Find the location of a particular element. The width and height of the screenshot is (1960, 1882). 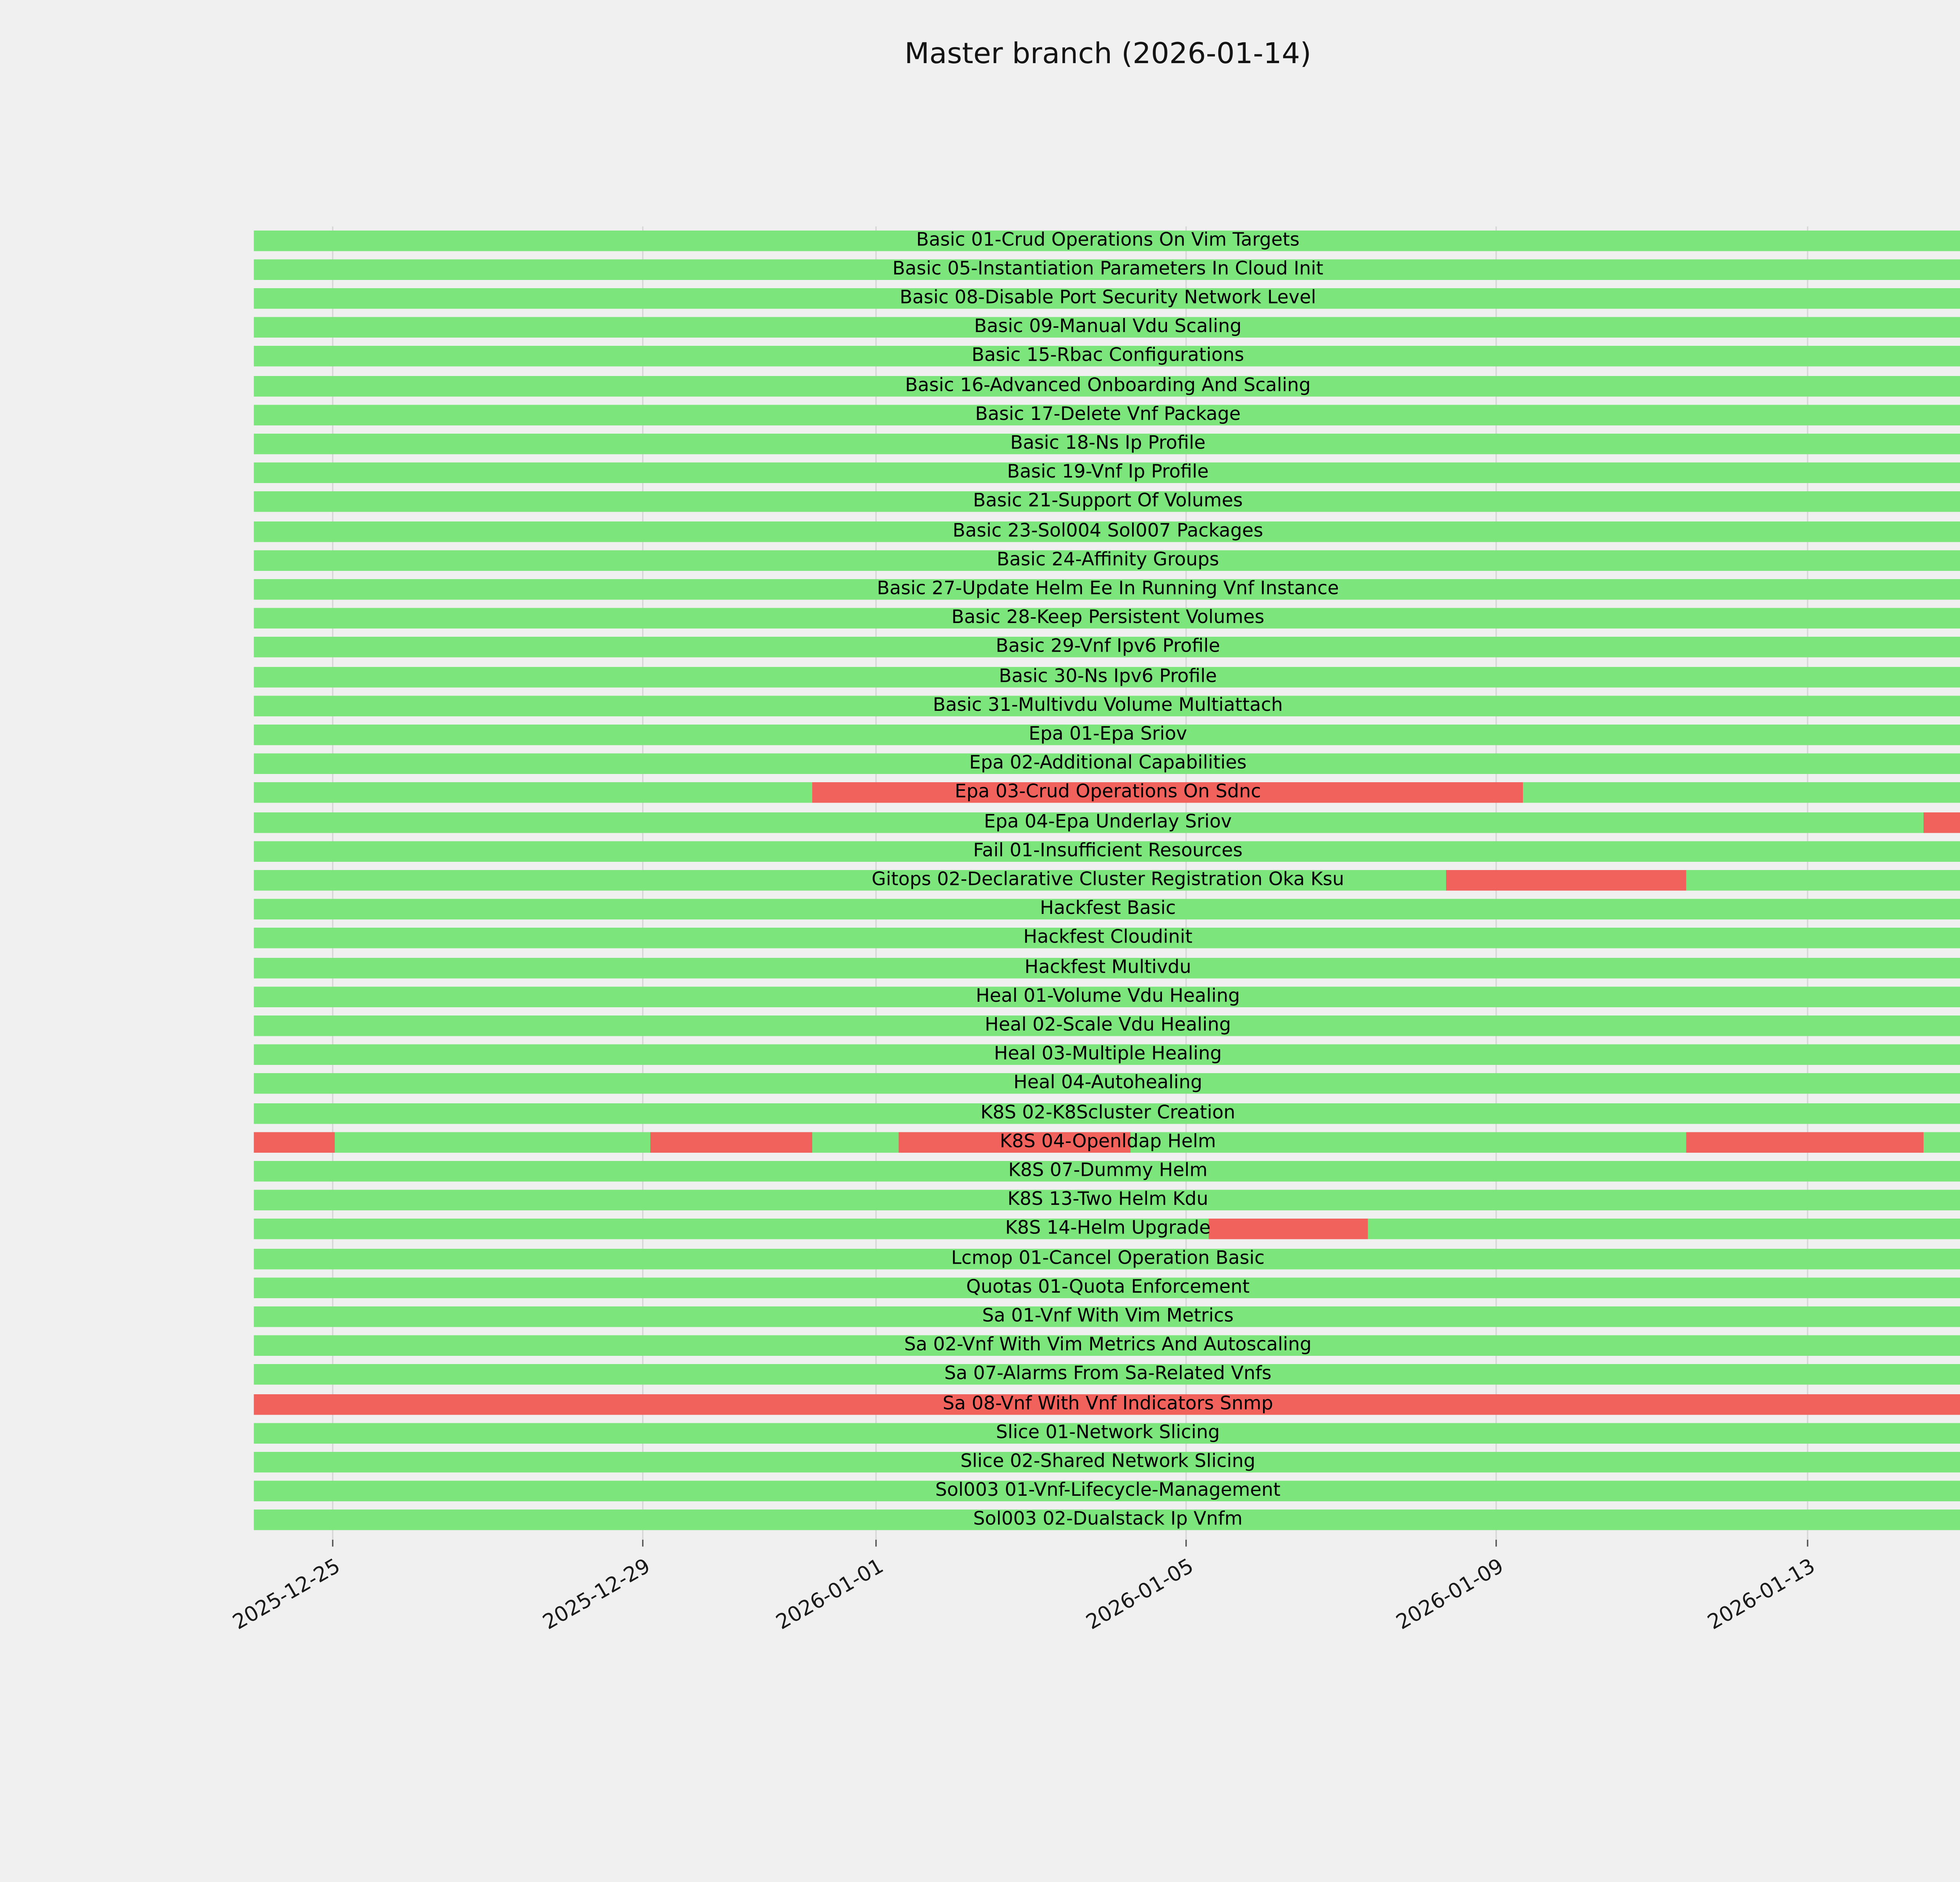

gantt-row: Heal 02-Scale Vdu Healing is located at coordinates (1107, 1025).